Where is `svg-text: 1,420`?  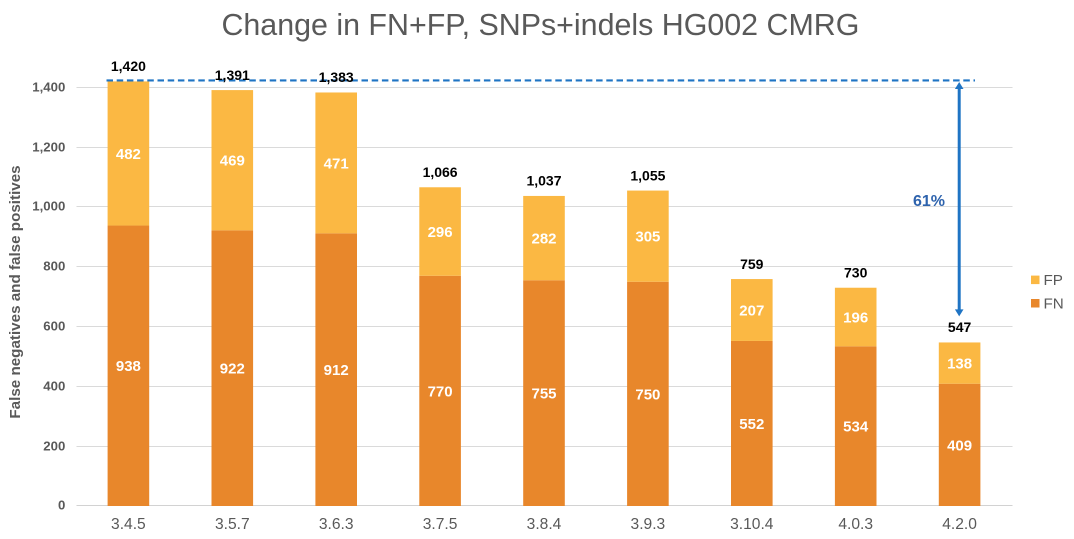
svg-text: 1,420 is located at coordinates (128, 66).